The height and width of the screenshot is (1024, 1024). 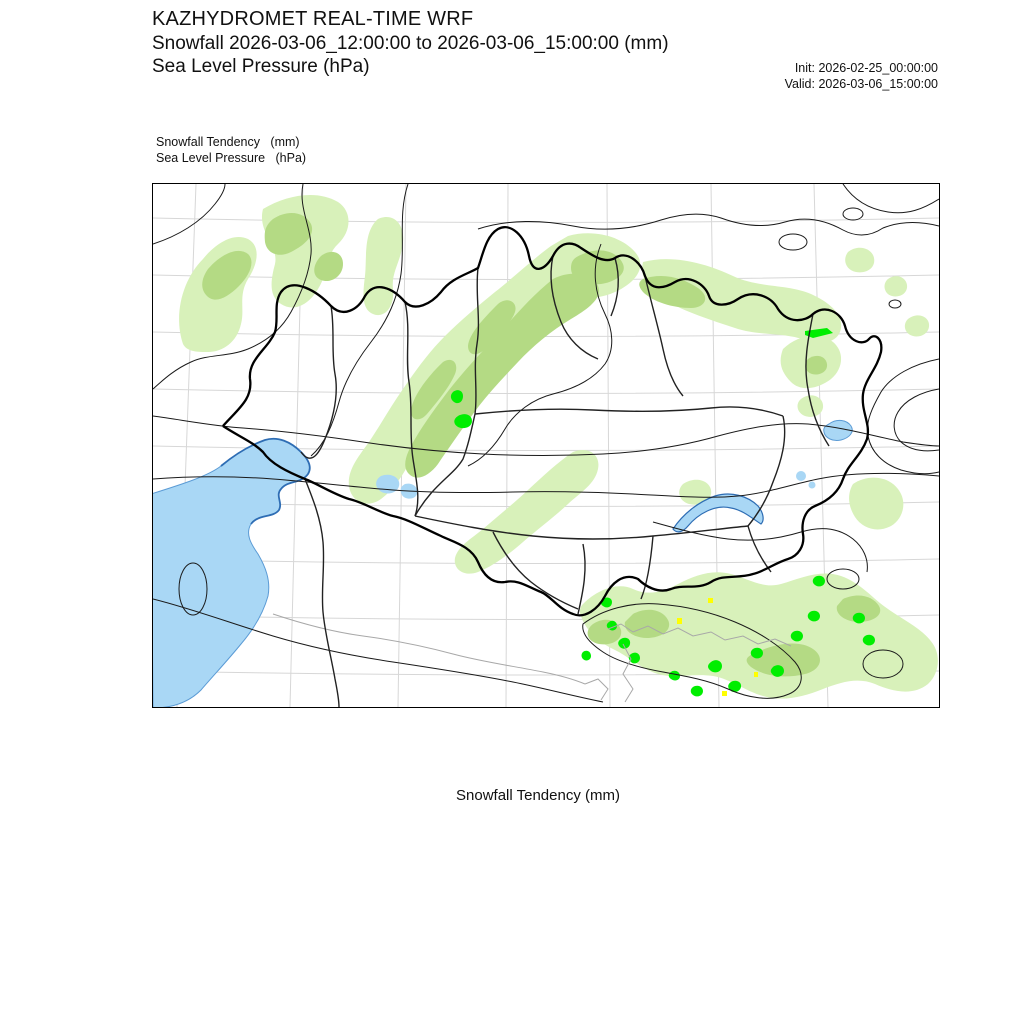 I want to click on snowfall-yellow, so click(x=717, y=647).